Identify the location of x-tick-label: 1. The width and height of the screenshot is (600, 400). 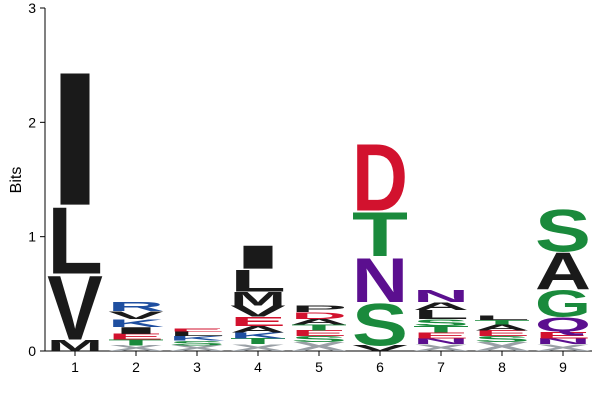
(75, 367).